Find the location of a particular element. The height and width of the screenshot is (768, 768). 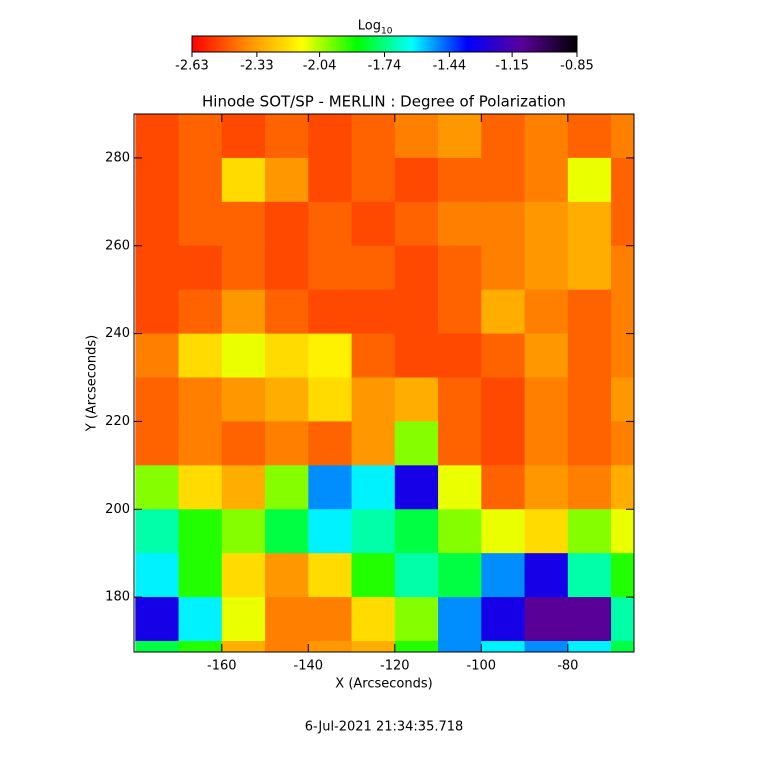

y-tick-label: 240 is located at coordinates (117, 333).